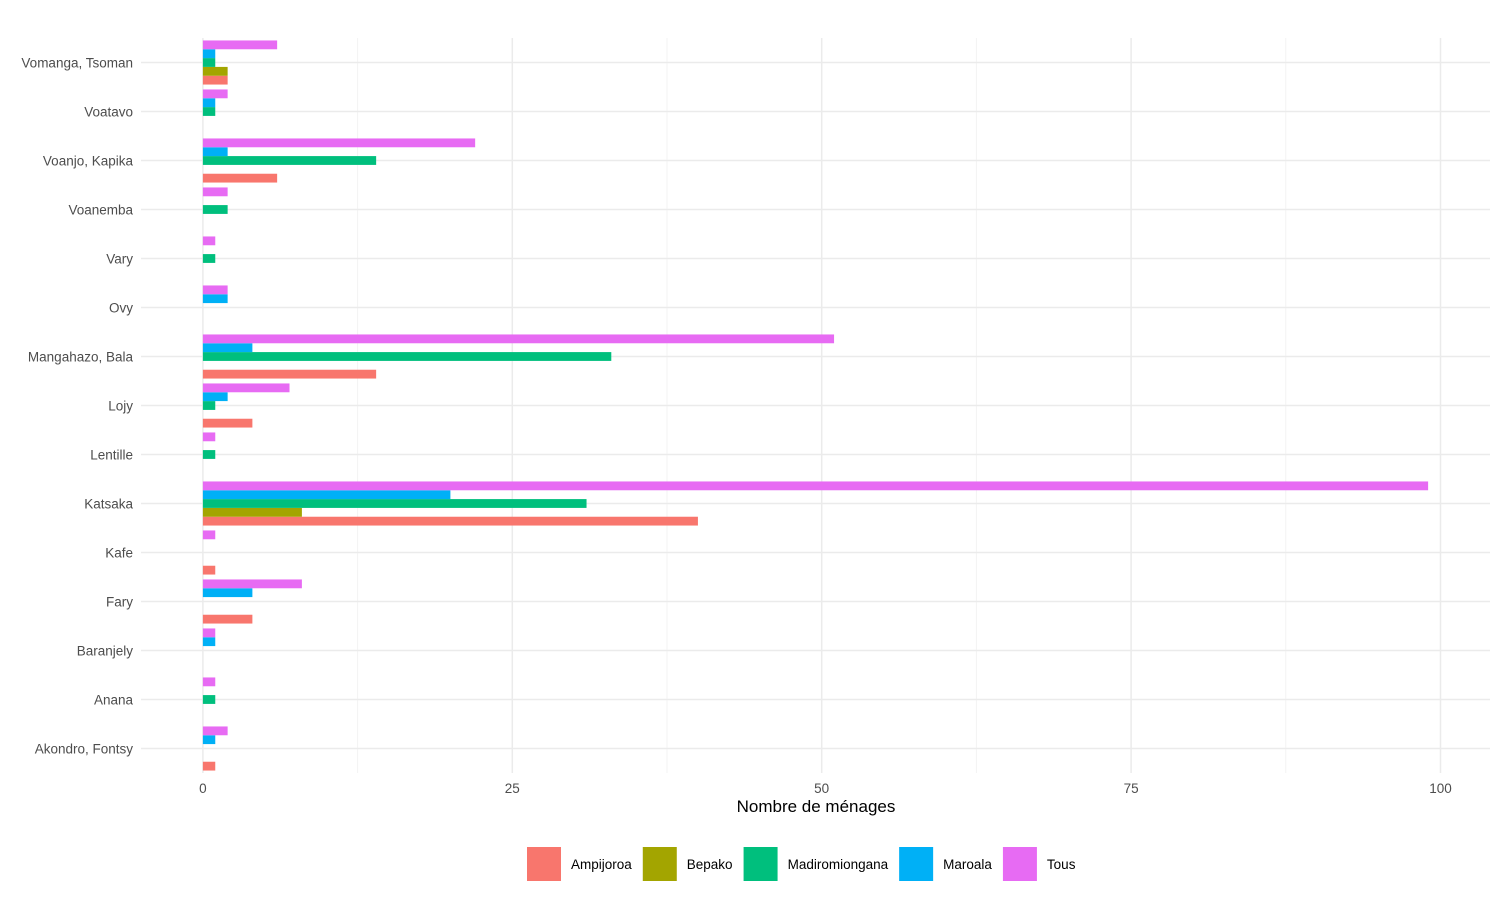 This screenshot has width=1500, height=905. Describe the element at coordinates (84, 749) in the screenshot. I see `y-tick-label: Akondro, Fontsy` at that location.